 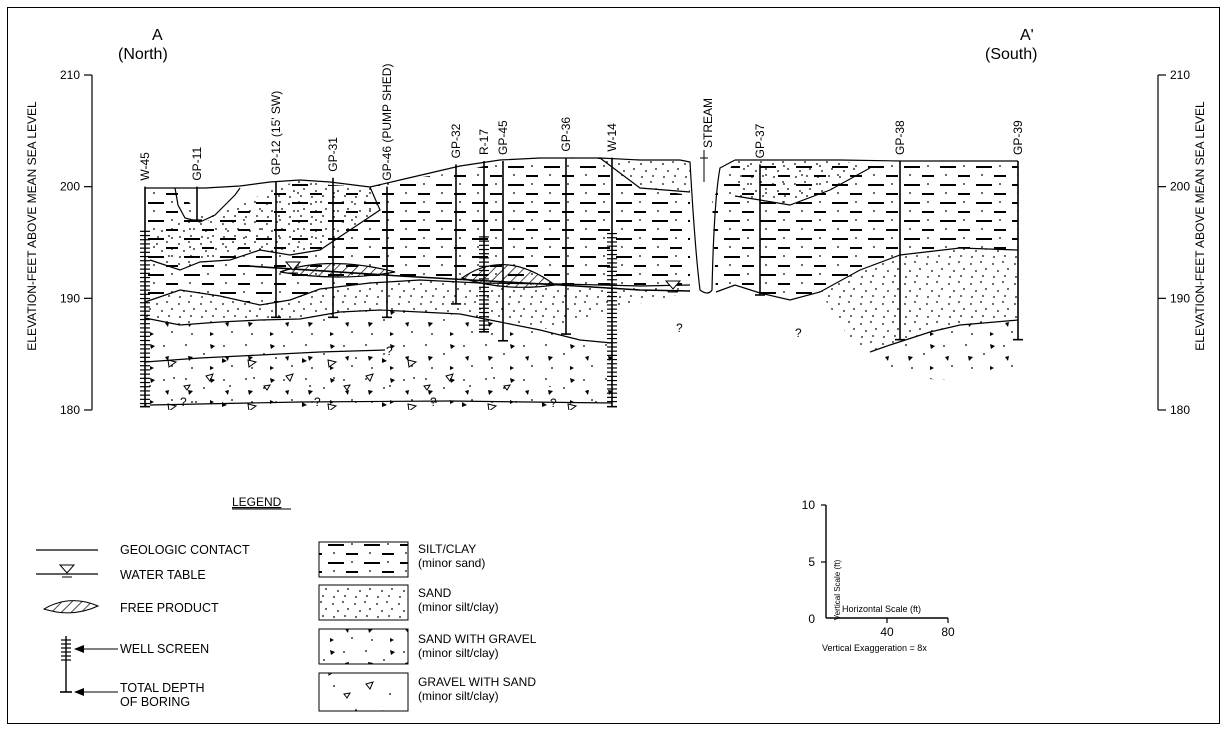 What do you see at coordinates (447, 549) in the screenshot?
I see `legend-silt-clay-label: SILT/CLAY` at bounding box center [447, 549].